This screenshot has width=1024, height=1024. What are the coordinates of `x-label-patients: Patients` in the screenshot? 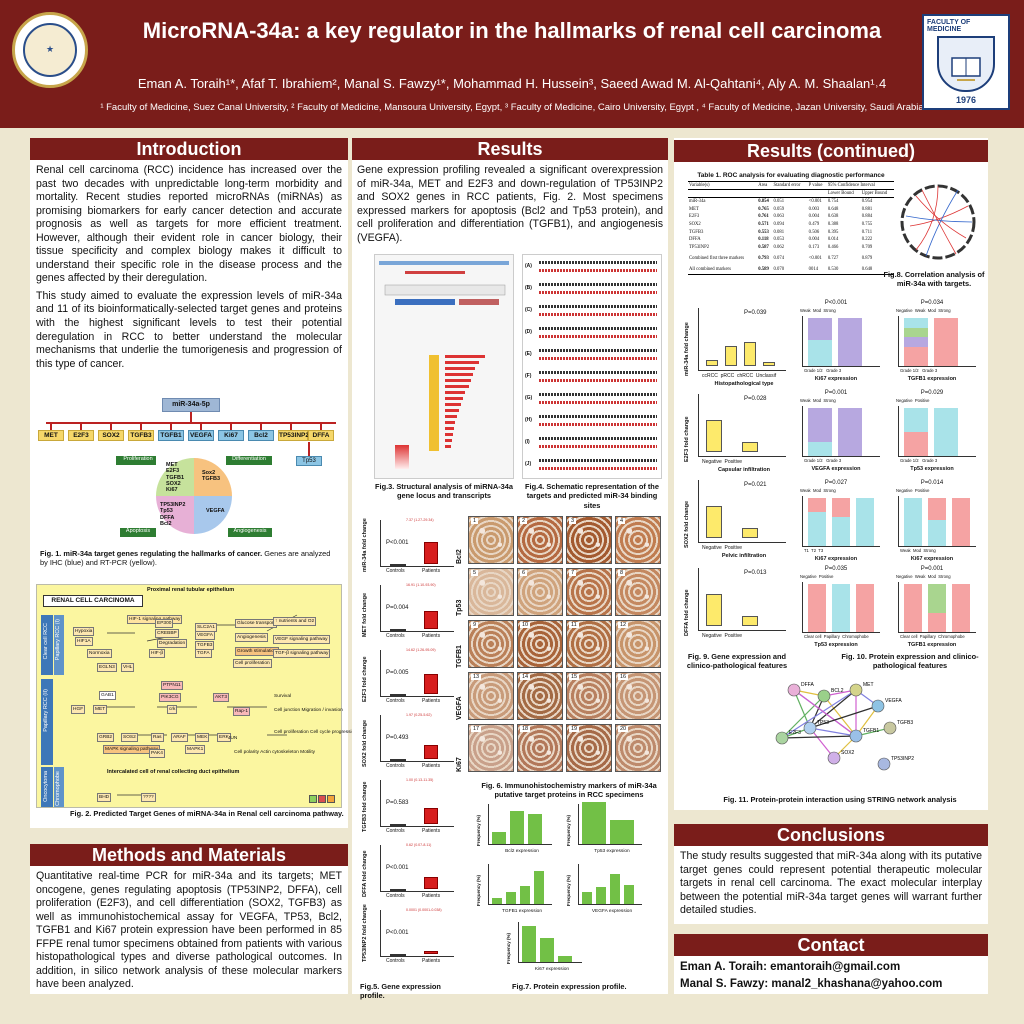 It's located at (431, 701).